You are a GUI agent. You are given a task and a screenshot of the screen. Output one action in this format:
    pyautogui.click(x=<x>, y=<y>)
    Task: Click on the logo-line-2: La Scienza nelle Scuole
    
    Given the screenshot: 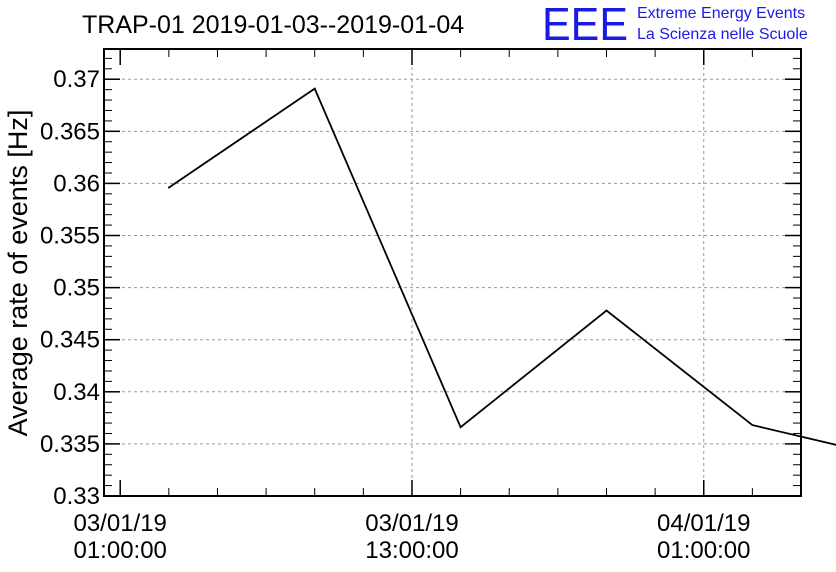 What is the action you would take?
    pyautogui.click(x=722, y=34)
    